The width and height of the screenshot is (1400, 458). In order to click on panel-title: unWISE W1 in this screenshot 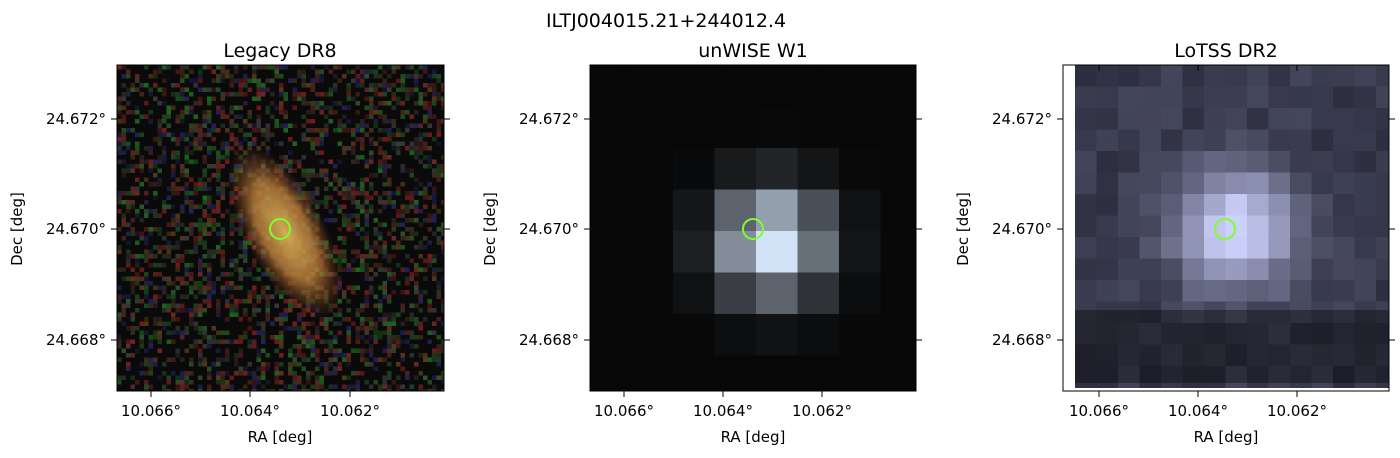, I will do `click(752, 51)`.